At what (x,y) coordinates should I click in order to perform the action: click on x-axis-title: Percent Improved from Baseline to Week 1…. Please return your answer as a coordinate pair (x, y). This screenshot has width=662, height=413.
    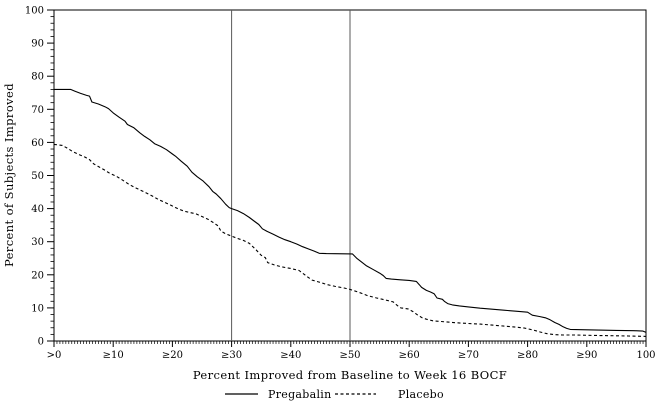
    Looking at the image, I should click on (350, 375).